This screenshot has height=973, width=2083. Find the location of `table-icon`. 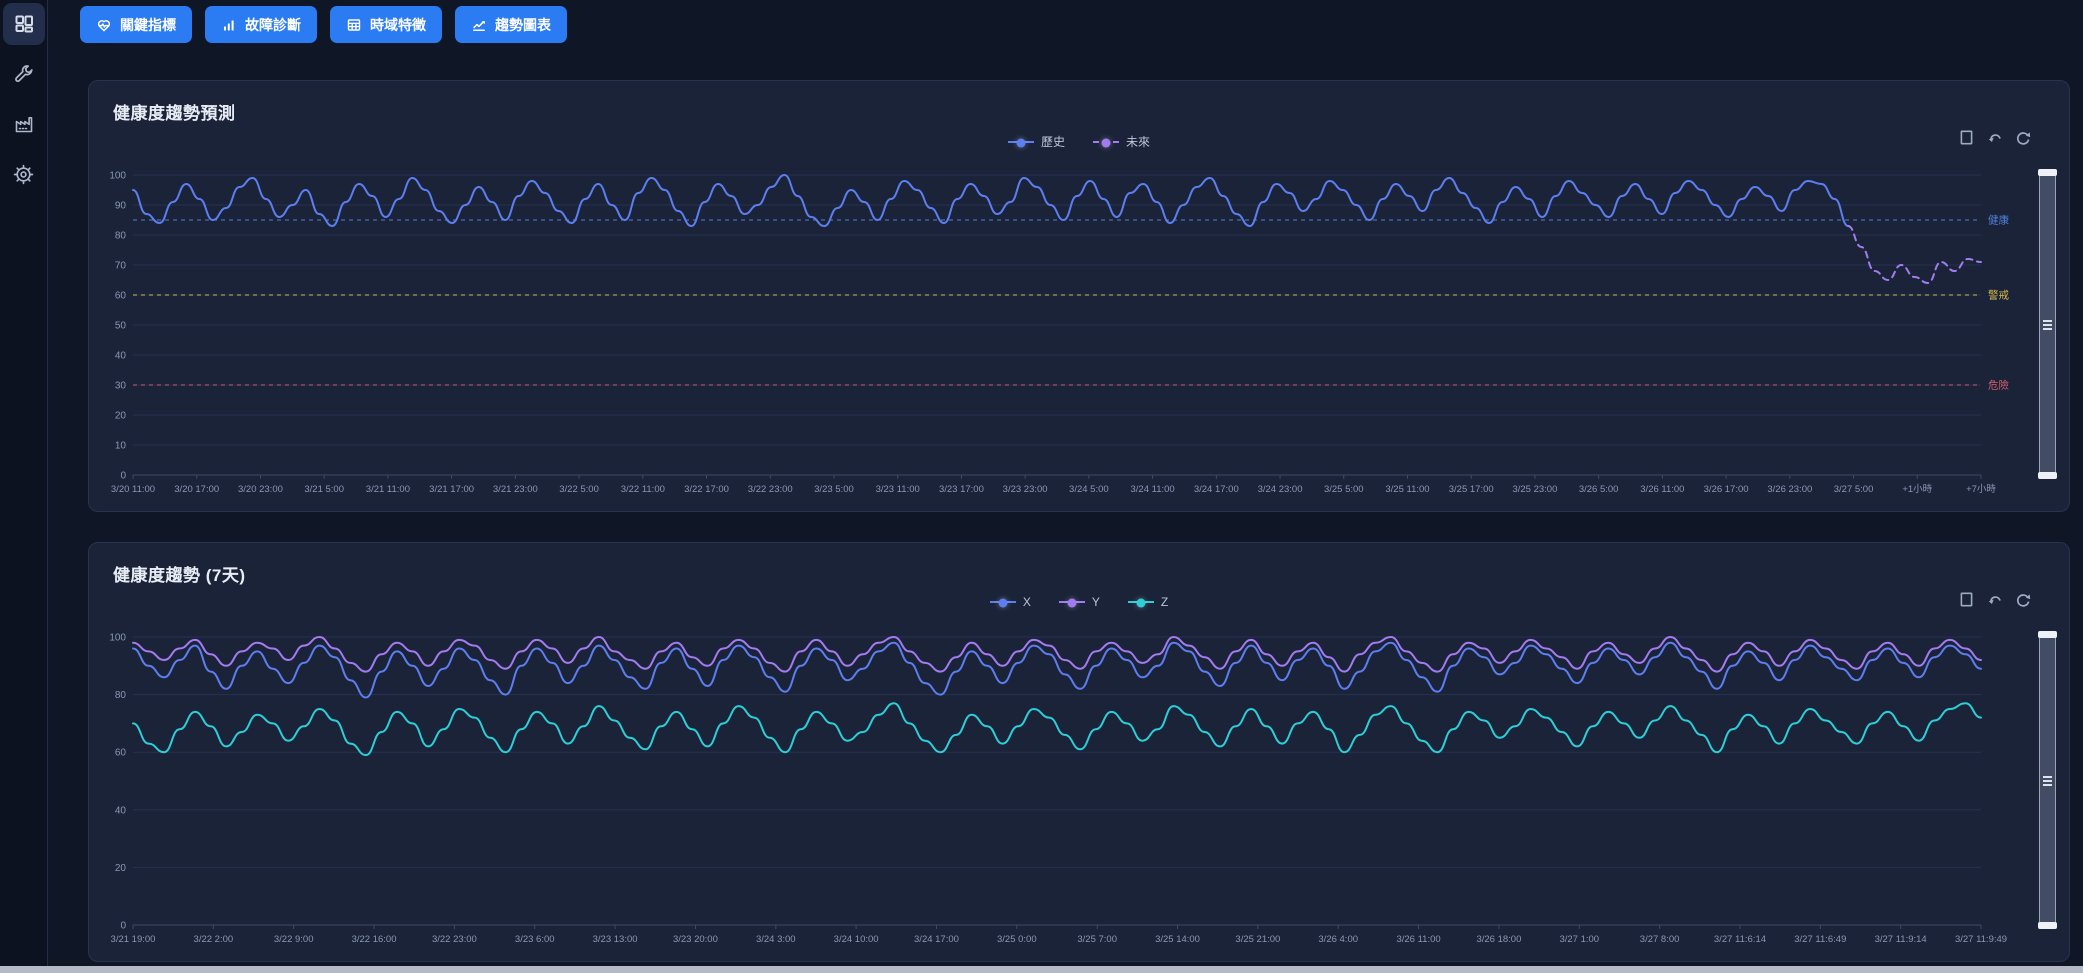

table-icon is located at coordinates (354, 25).